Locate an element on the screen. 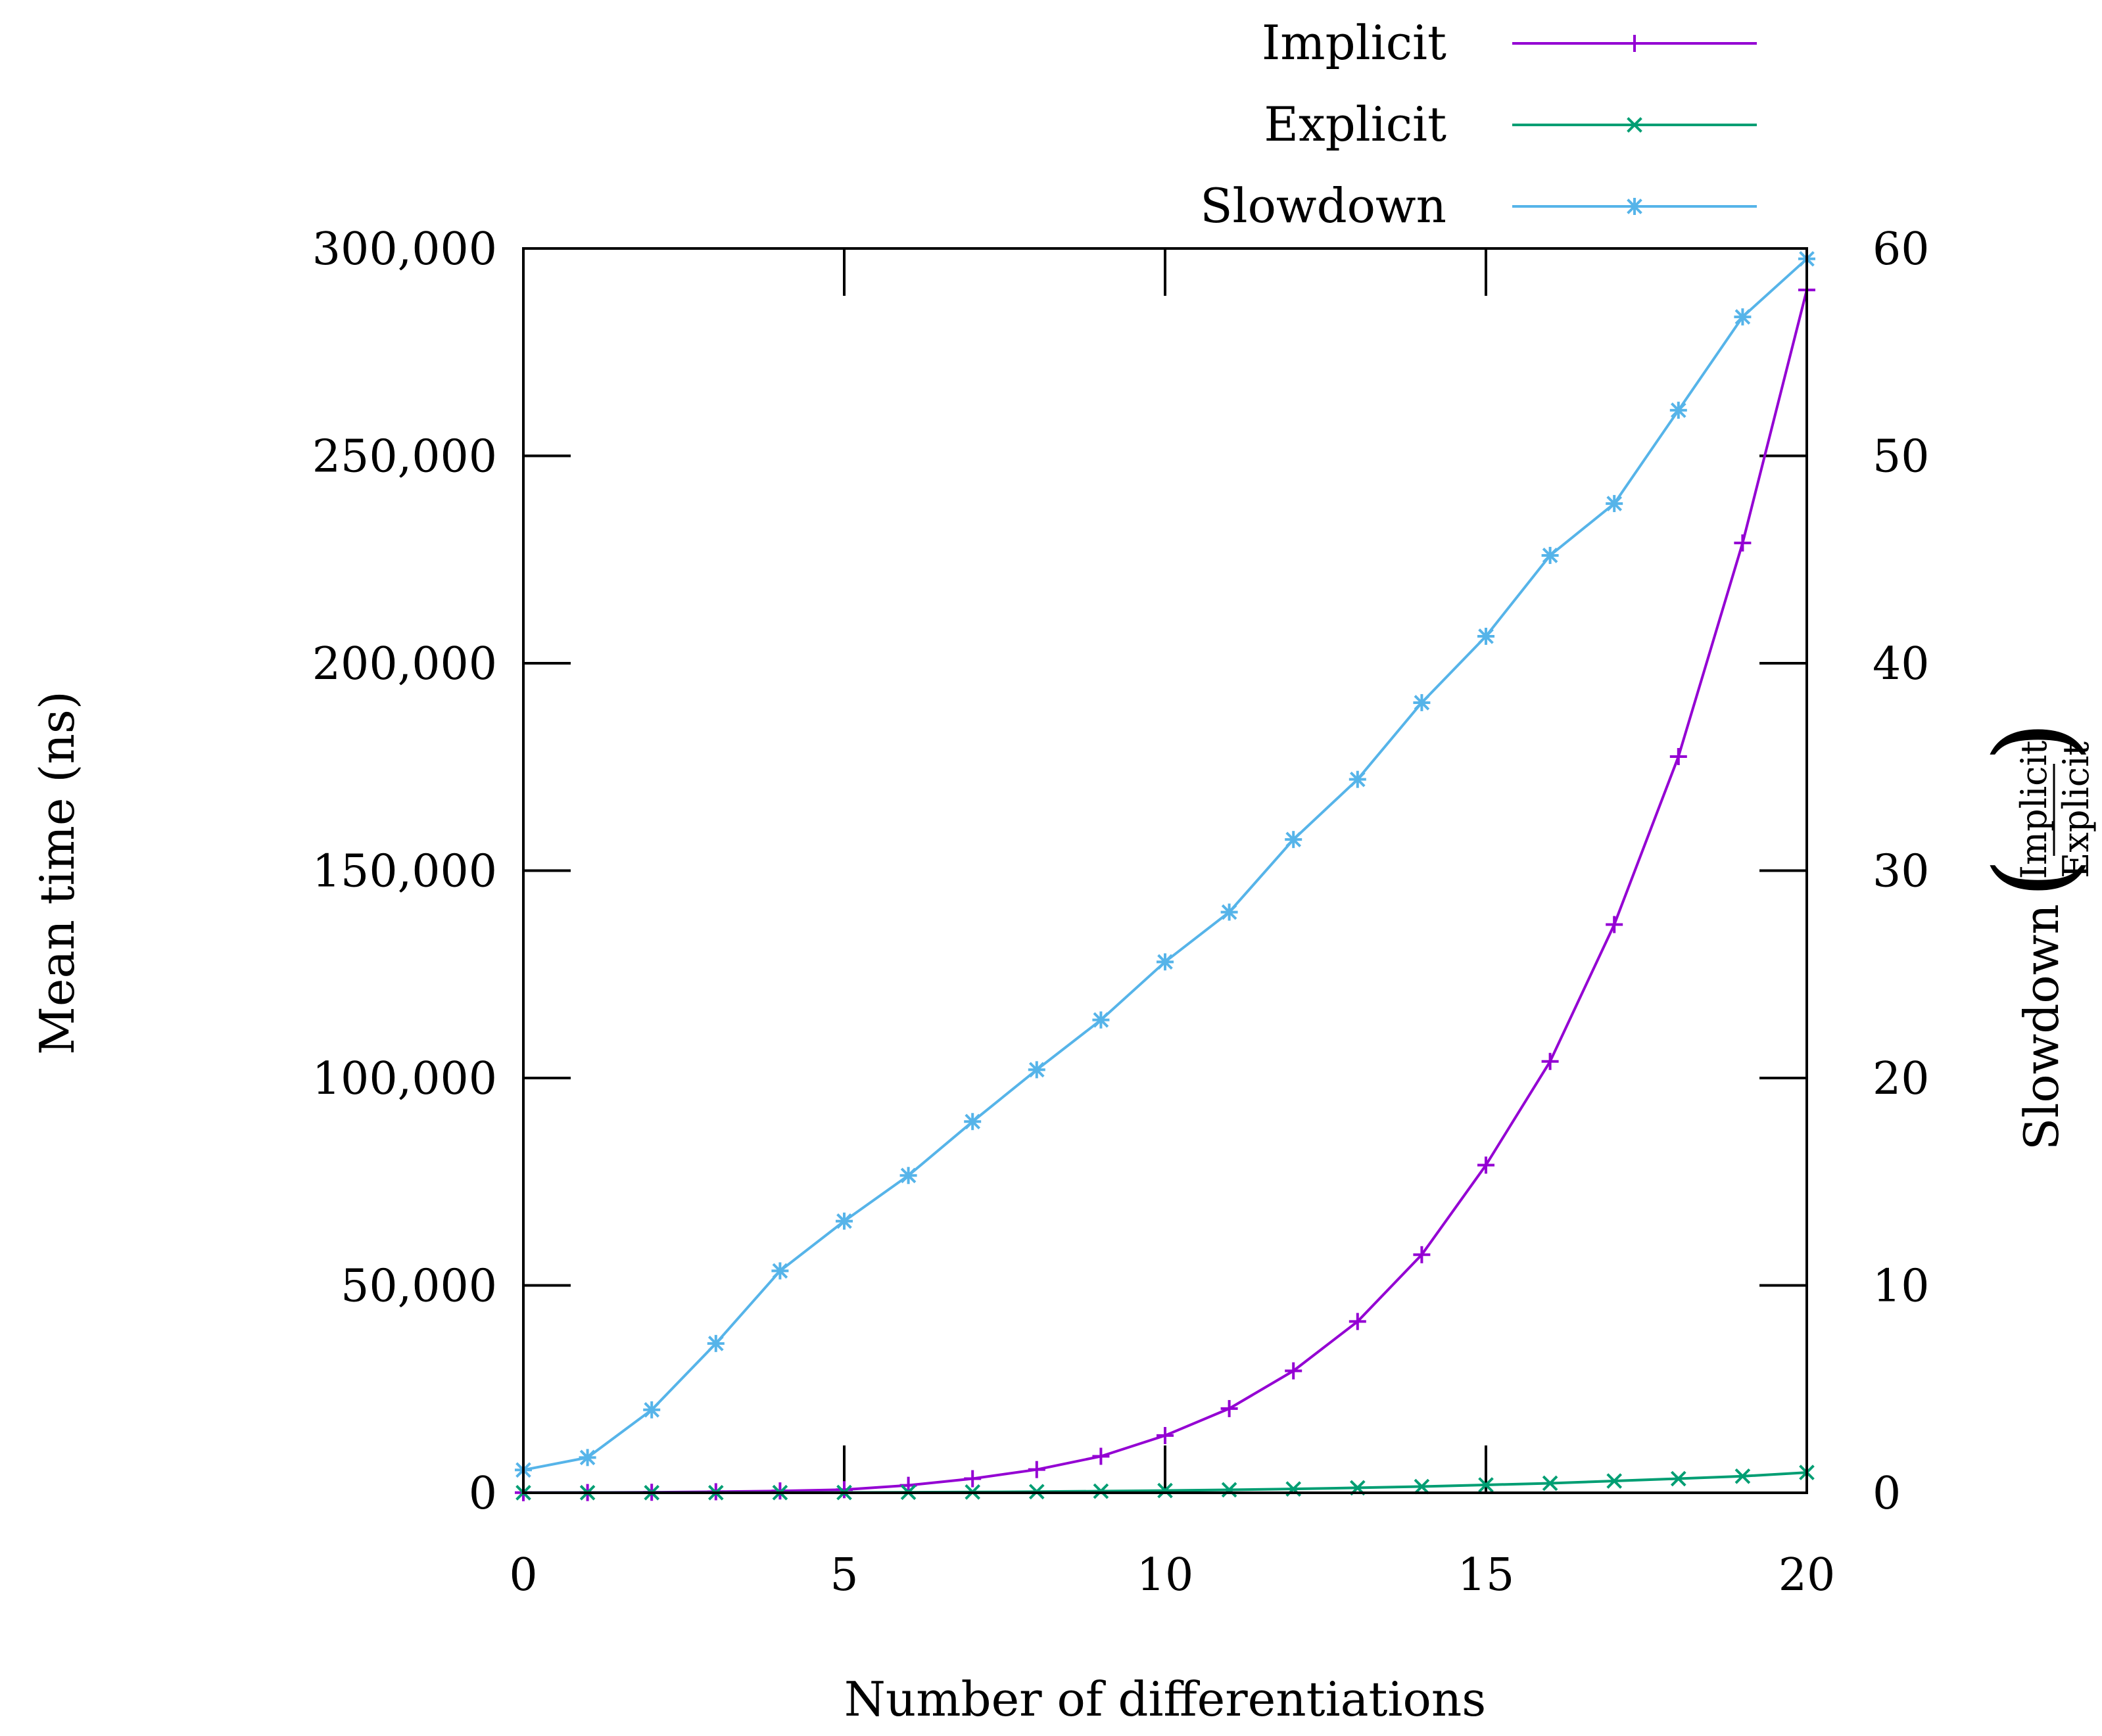 The height and width of the screenshot is (1736, 2102). y-tick-label: 150,000 is located at coordinates (404, 872).